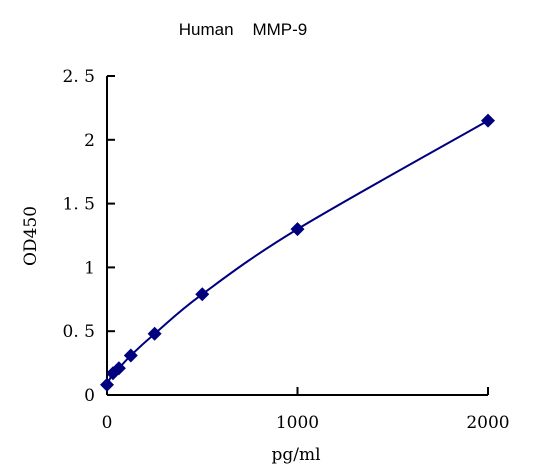 This screenshot has height=475, width=533. I want to click on y-tick-label: 2. 5, so click(79, 77).